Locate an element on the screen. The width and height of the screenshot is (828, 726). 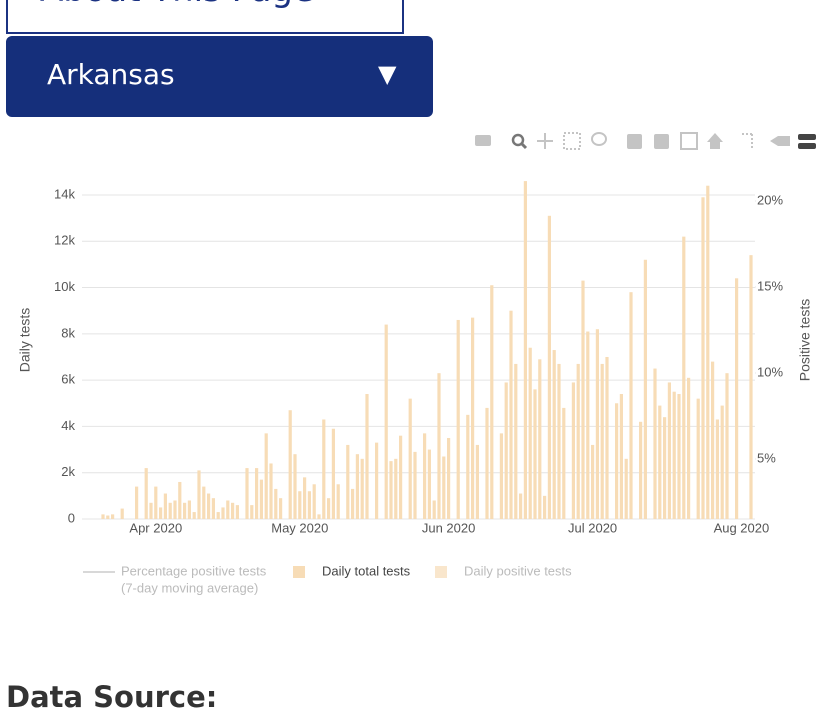
state-dropdown-value: Arkansas is located at coordinates (111, 74).